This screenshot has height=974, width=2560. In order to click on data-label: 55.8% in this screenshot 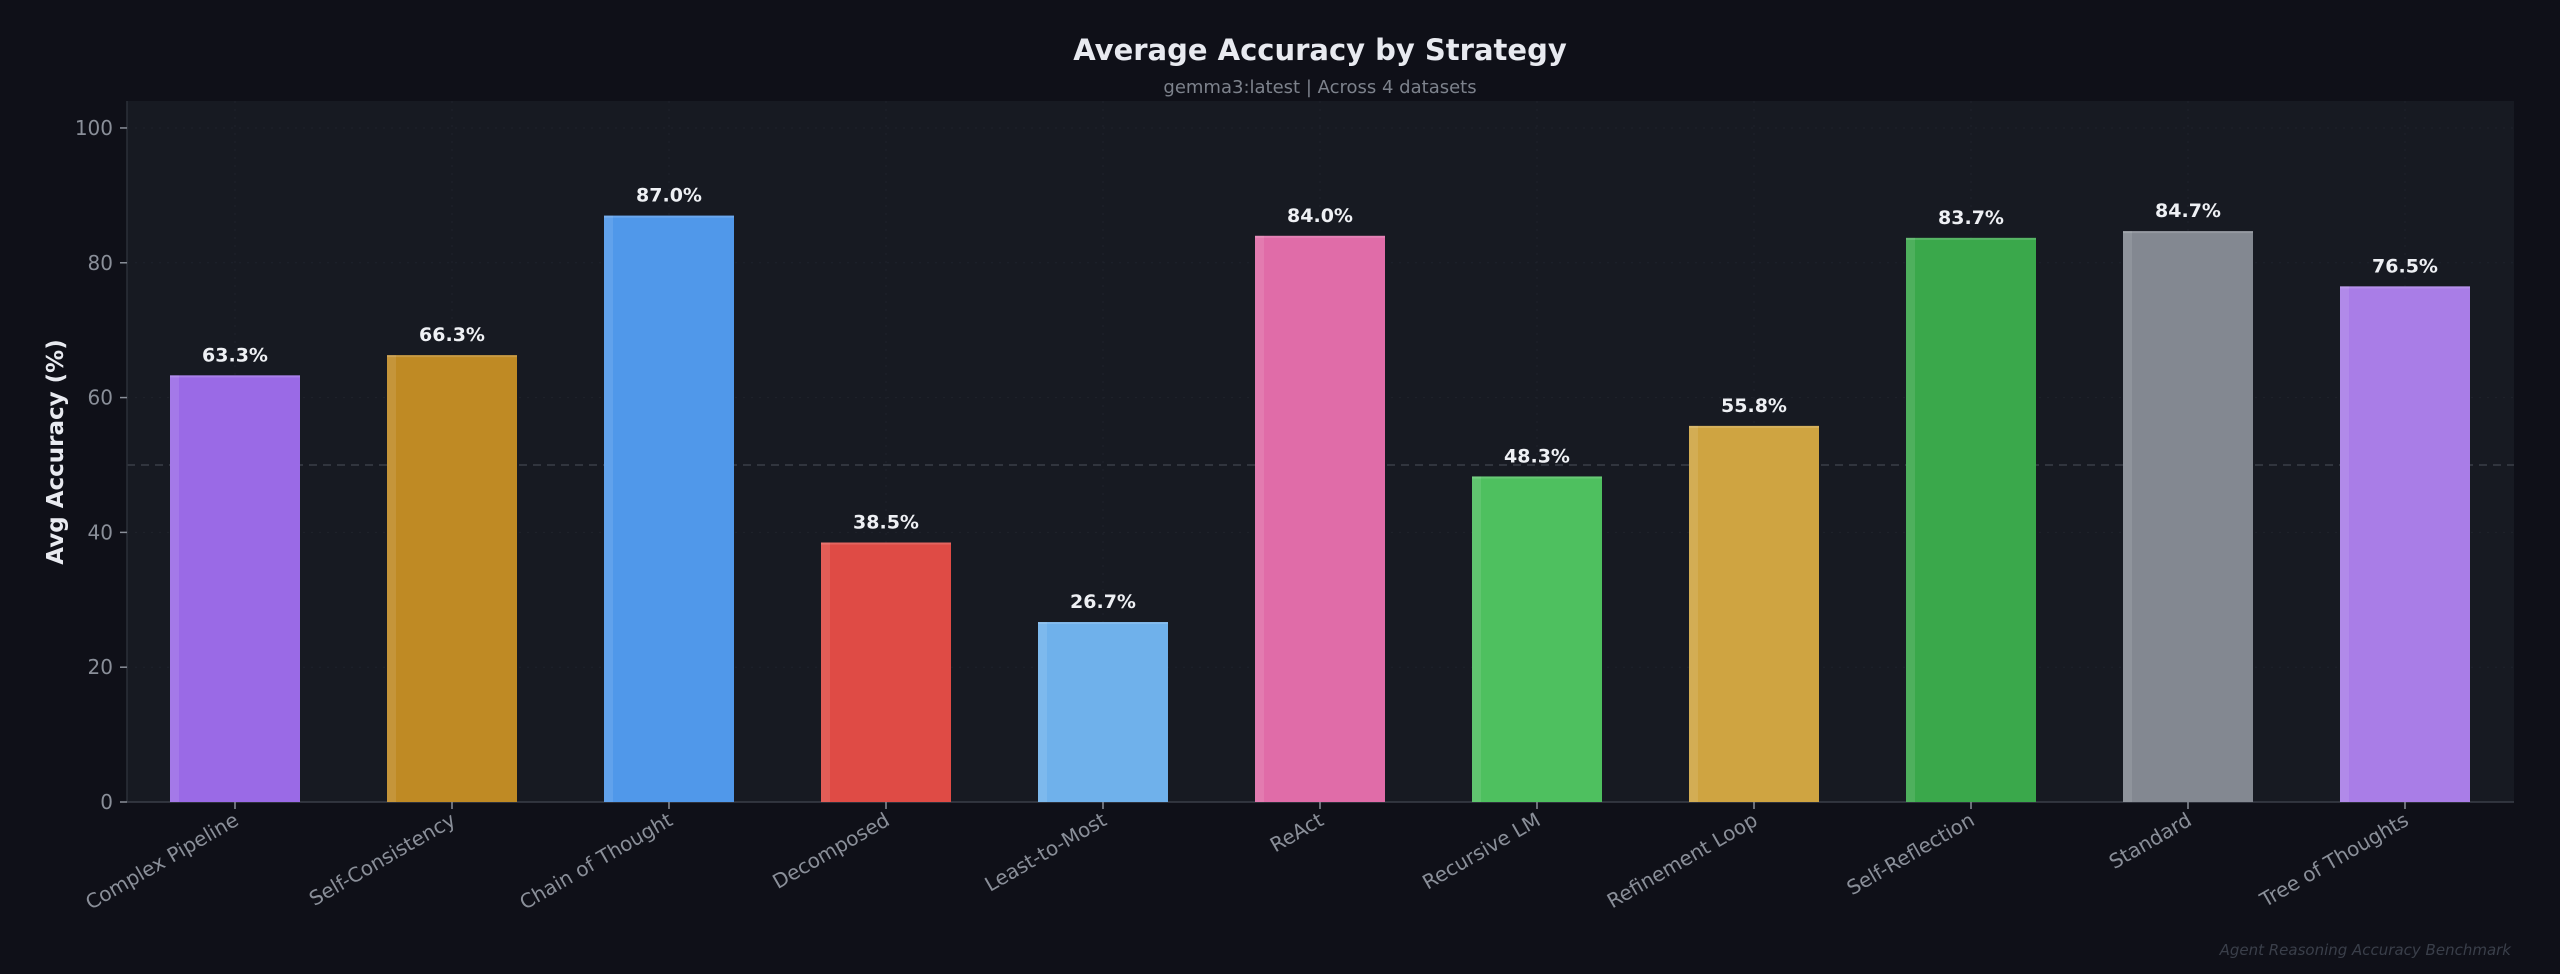, I will do `click(1754, 406)`.